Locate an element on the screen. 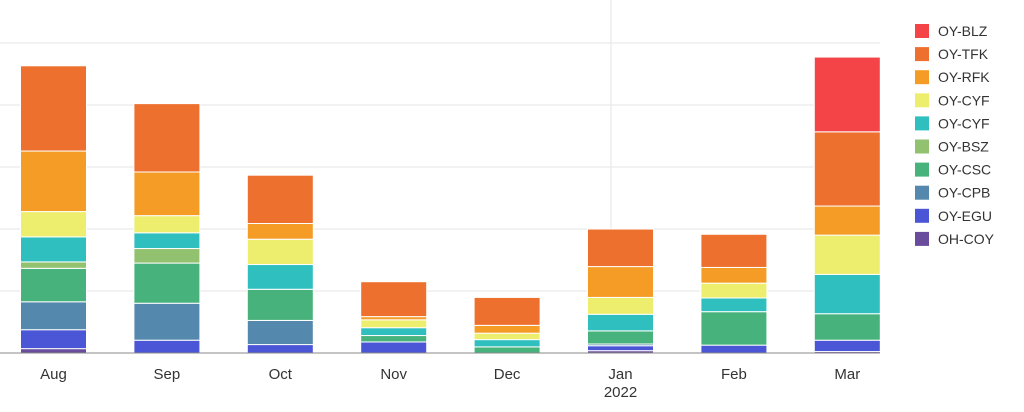 The width and height of the screenshot is (1024, 412). legend-label: OY-BLZ is located at coordinates (963, 31).